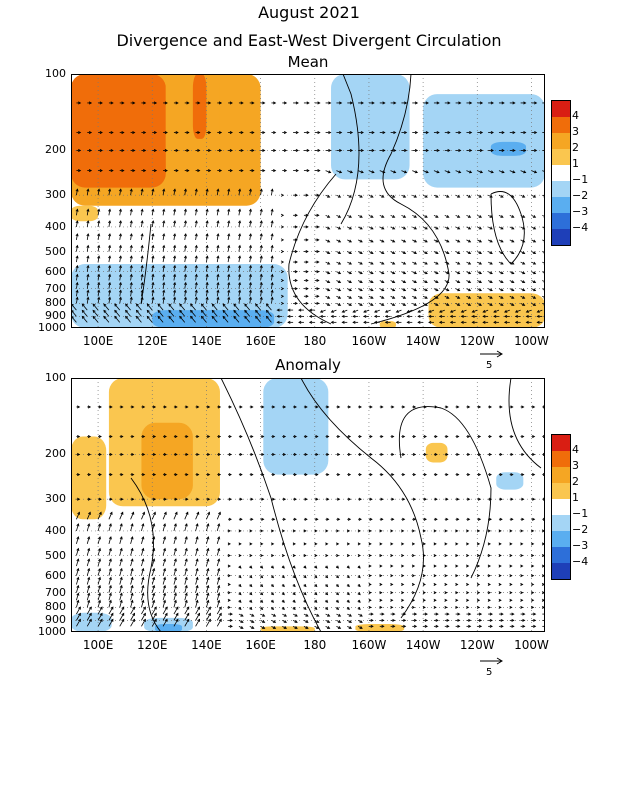  What do you see at coordinates (350, 149) in the screenshot?
I see `zero-contour` at bounding box center [350, 149].